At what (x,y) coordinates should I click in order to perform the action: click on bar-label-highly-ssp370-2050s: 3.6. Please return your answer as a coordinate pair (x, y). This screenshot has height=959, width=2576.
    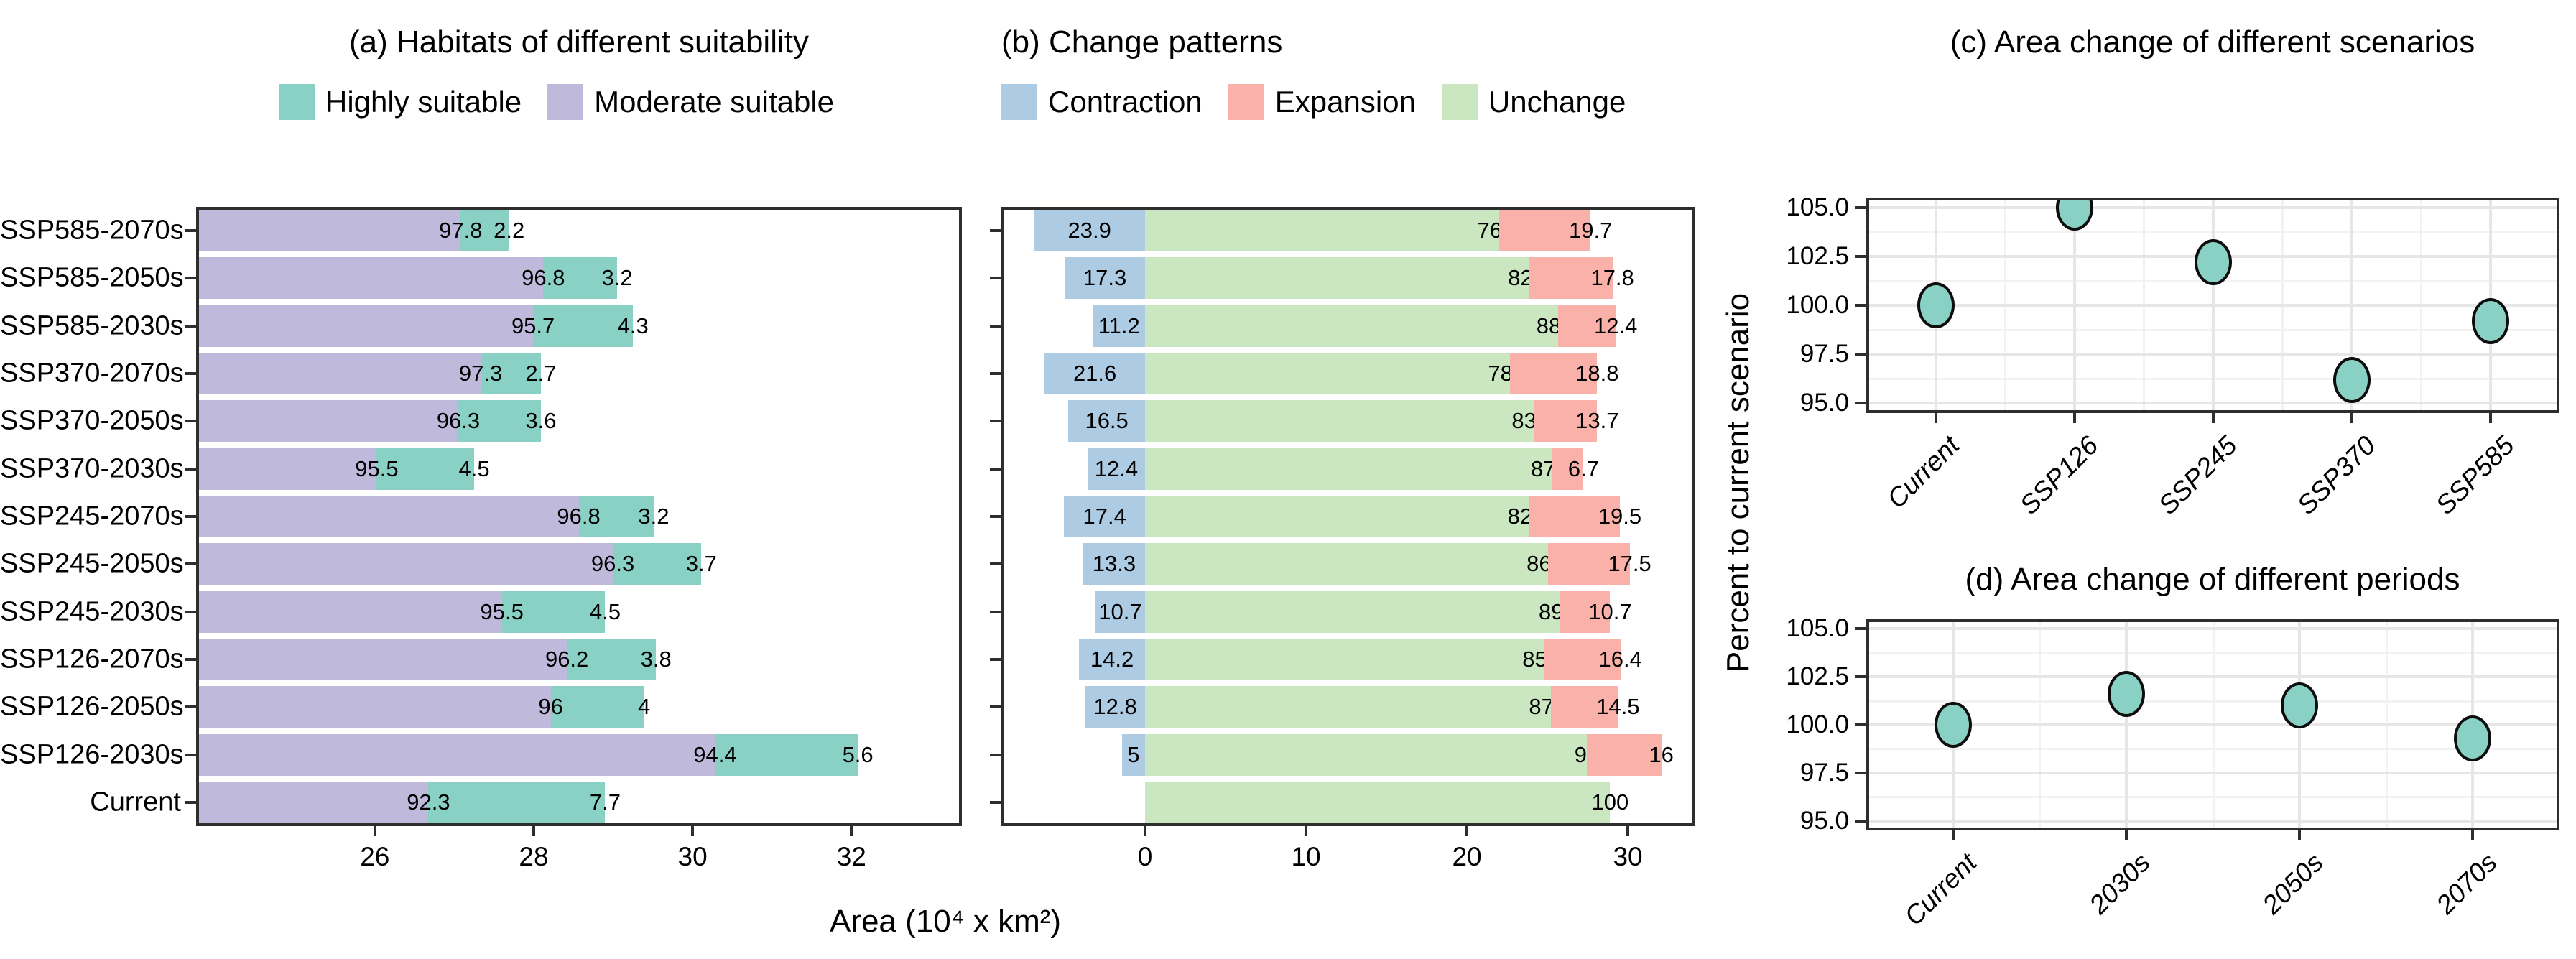
    Looking at the image, I should click on (541, 421).